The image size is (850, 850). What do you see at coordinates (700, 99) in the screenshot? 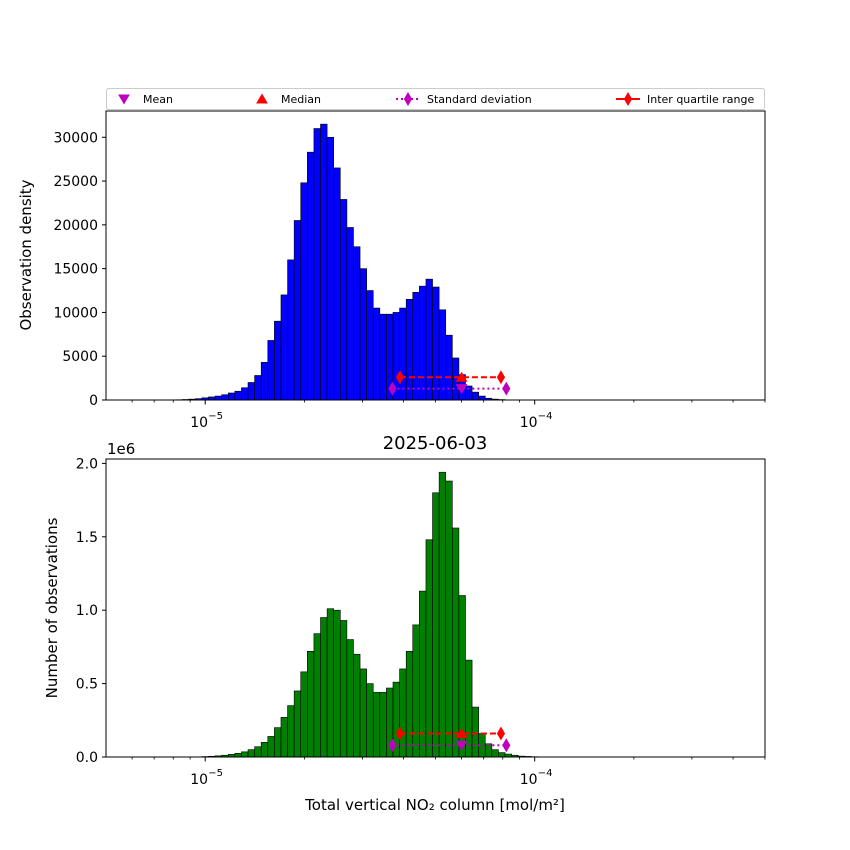
I see `legend-label-3: Inter quartile range` at bounding box center [700, 99].